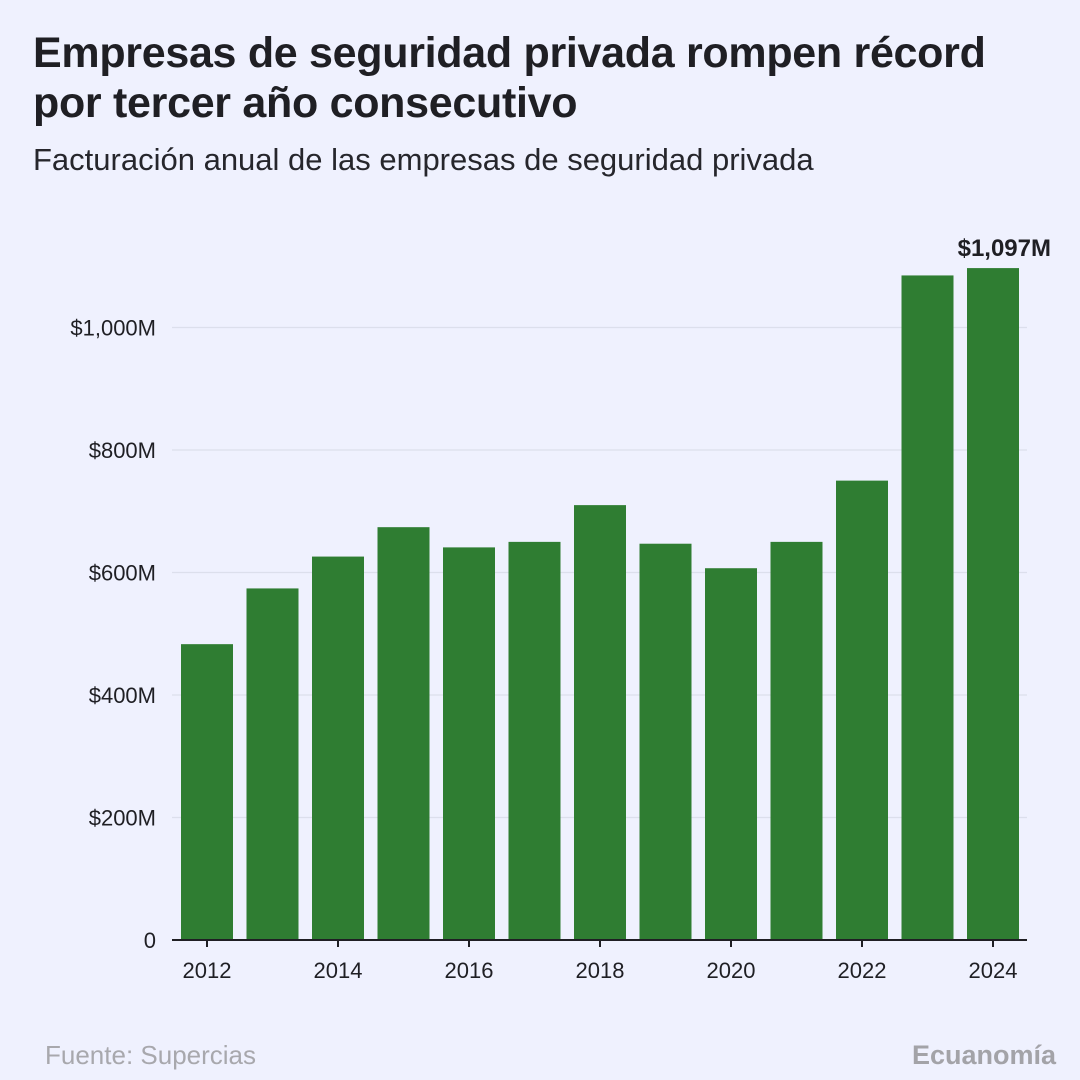 This screenshot has height=1080, width=1080. What do you see at coordinates (207, 970) in the screenshot?
I see `x-tick-label: 2012` at bounding box center [207, 970].